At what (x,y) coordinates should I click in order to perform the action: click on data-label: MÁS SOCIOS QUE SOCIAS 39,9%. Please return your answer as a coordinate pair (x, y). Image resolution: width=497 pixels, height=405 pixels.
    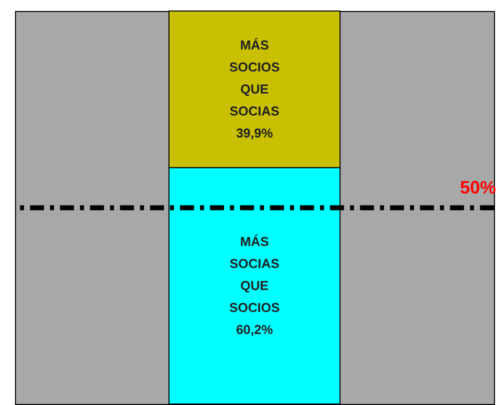
    Looking at the image, I should click on (254, 88).